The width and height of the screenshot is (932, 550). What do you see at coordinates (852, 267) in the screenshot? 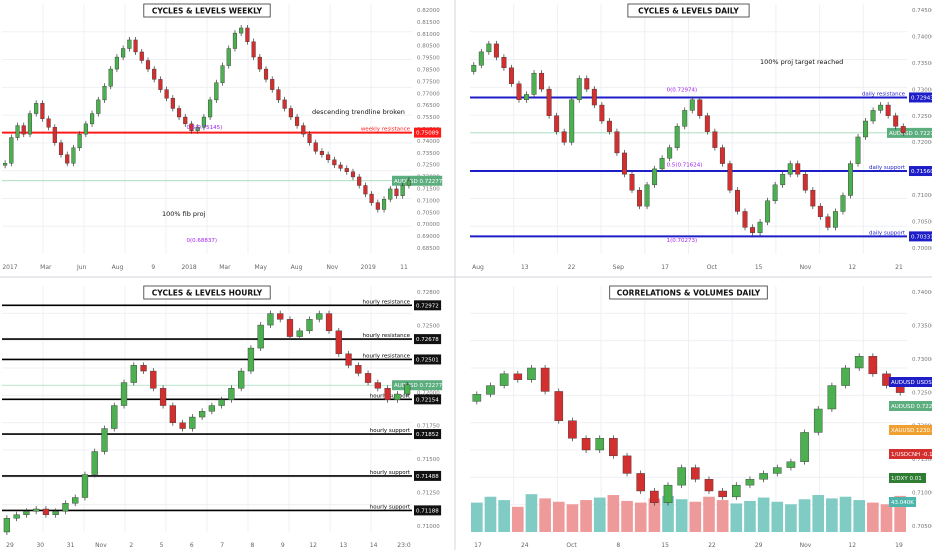
I see `x-tick-label: 12` at bounding box center [852, 267].